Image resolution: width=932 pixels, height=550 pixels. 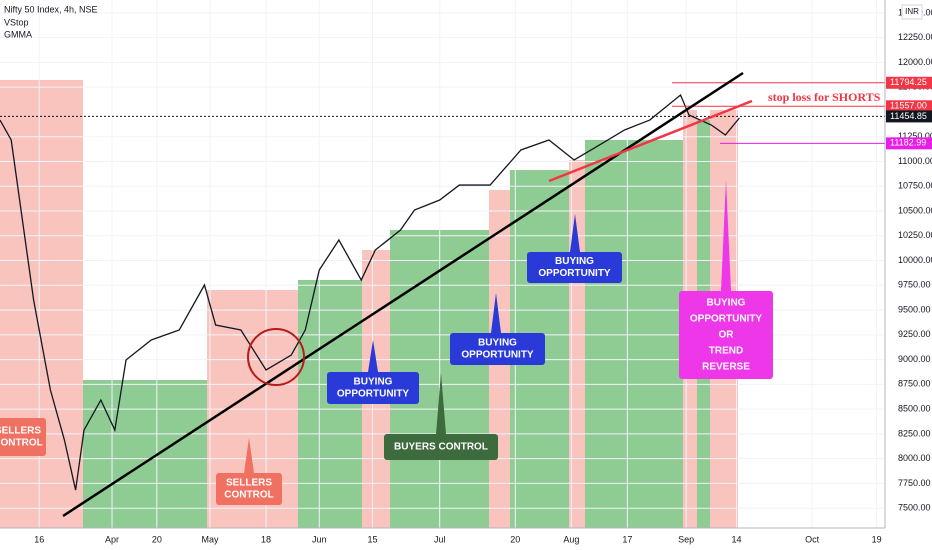 What do you see at coordinates (16, 22) in the screenshot?
I see `indicator: VStop` at bounding box center [16, 22].